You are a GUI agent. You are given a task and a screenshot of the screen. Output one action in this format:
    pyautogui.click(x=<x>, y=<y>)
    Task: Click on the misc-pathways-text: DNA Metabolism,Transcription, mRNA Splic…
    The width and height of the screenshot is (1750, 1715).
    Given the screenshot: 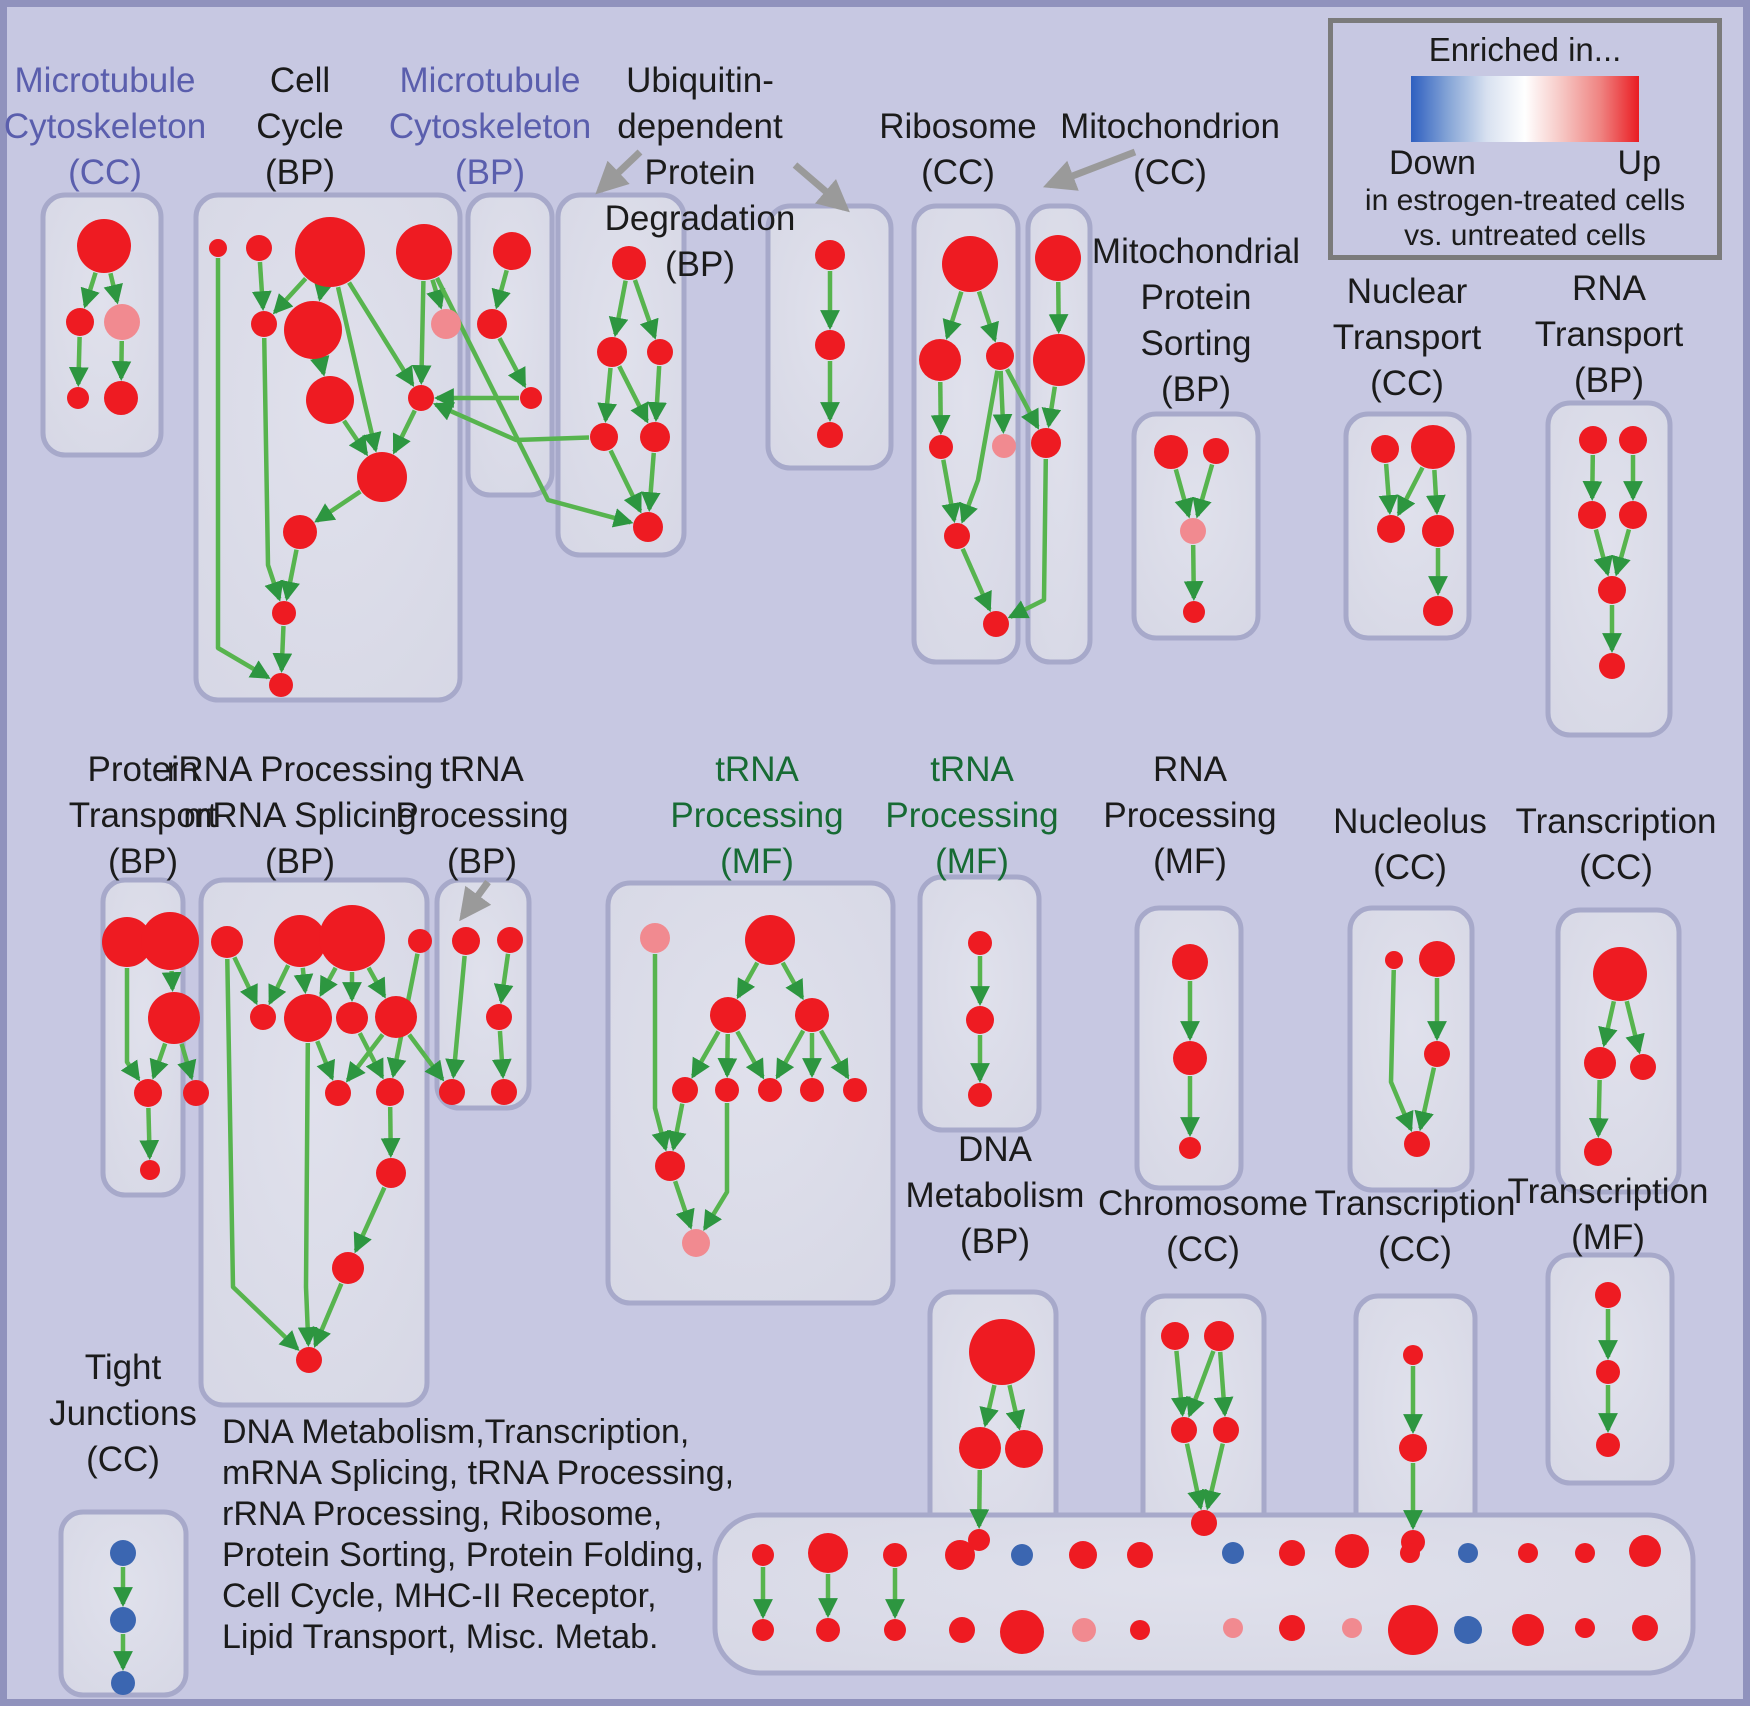 What is the action you would take?
    pyautogui.click(x=478, y=1535)
    